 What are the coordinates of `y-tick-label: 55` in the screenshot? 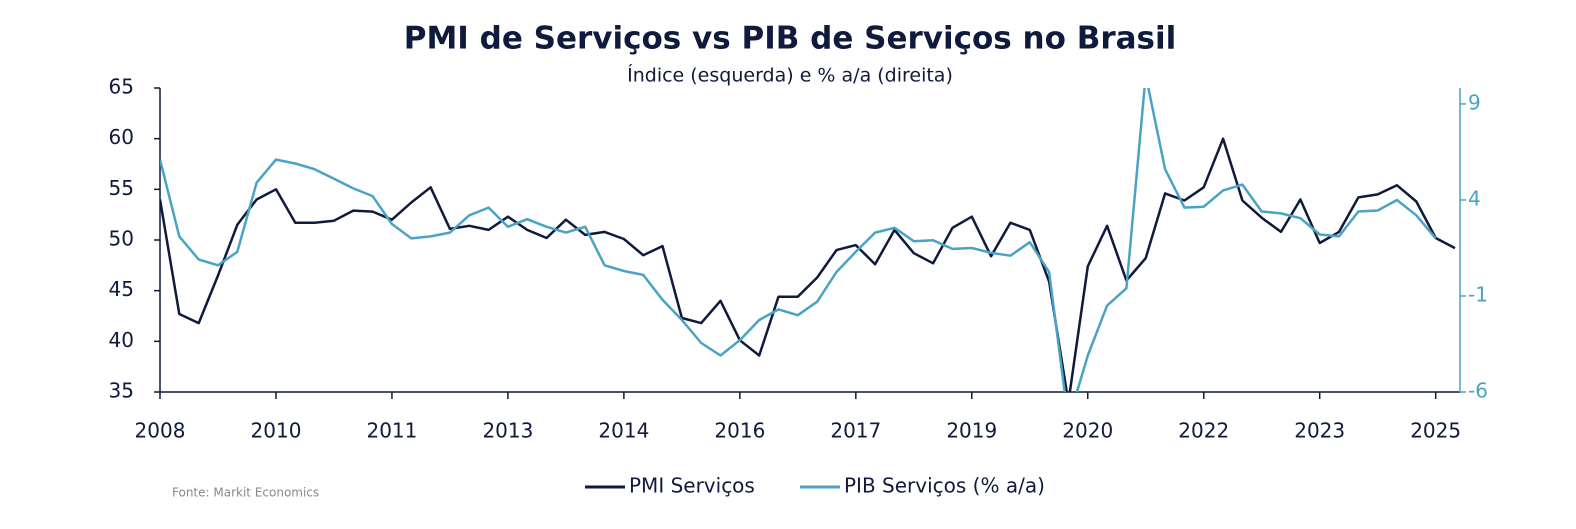 It's located at (121, 188).